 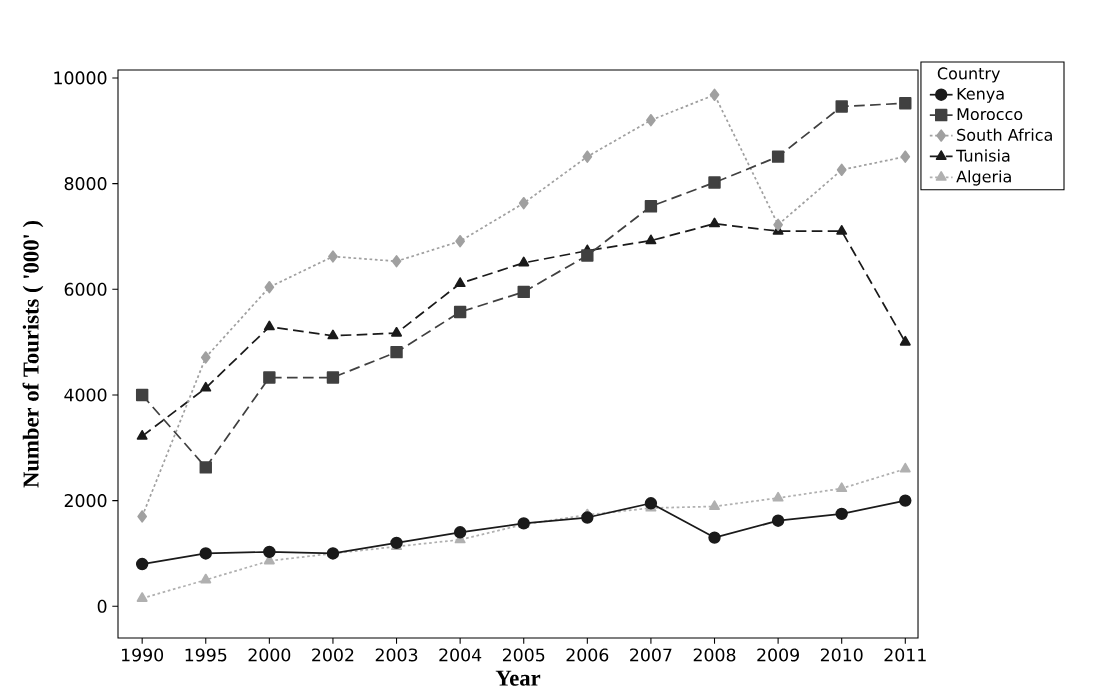 What do you see at coordinates (80, 78) in the screenshot?
I see `y-tick-label: 10000` at bounding box center [80, 78].